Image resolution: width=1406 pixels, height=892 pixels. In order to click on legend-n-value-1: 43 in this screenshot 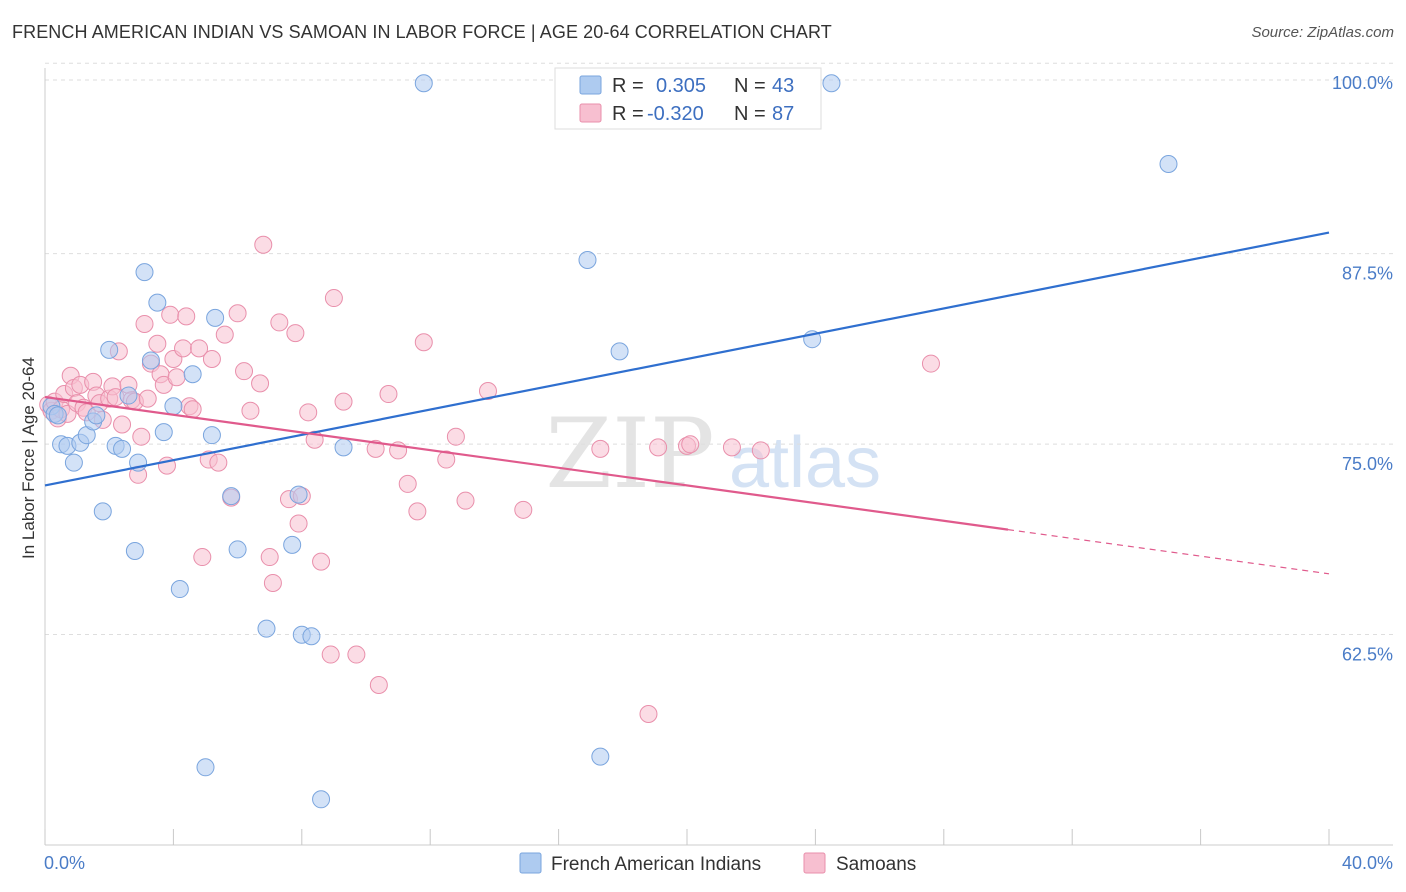, I will do `click(783, 86)`.